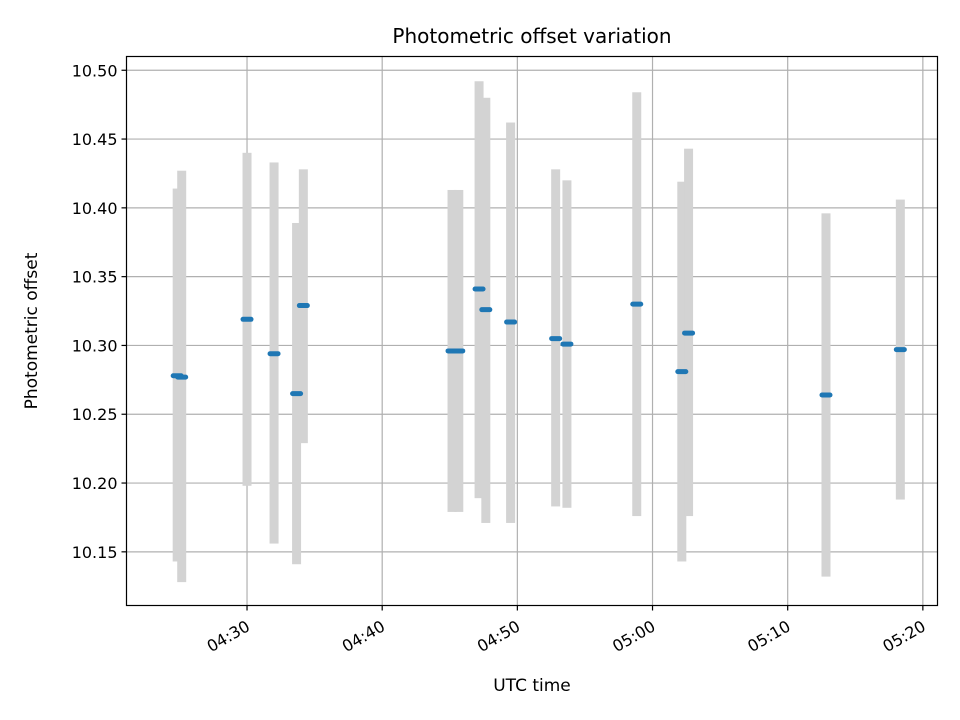 The image size is (960, 720). Describe the element at coordinates (95, 345) in the screenshot. I see `y-tick-label: 10.30` at that location.